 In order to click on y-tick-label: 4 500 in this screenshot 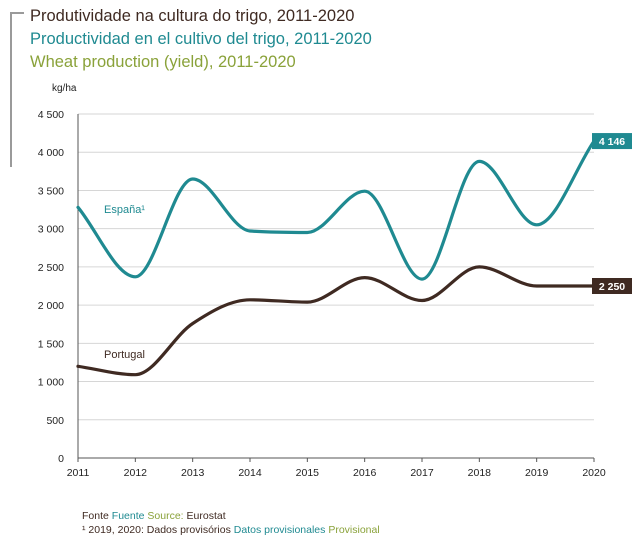, I will do `click(51, 115)`.